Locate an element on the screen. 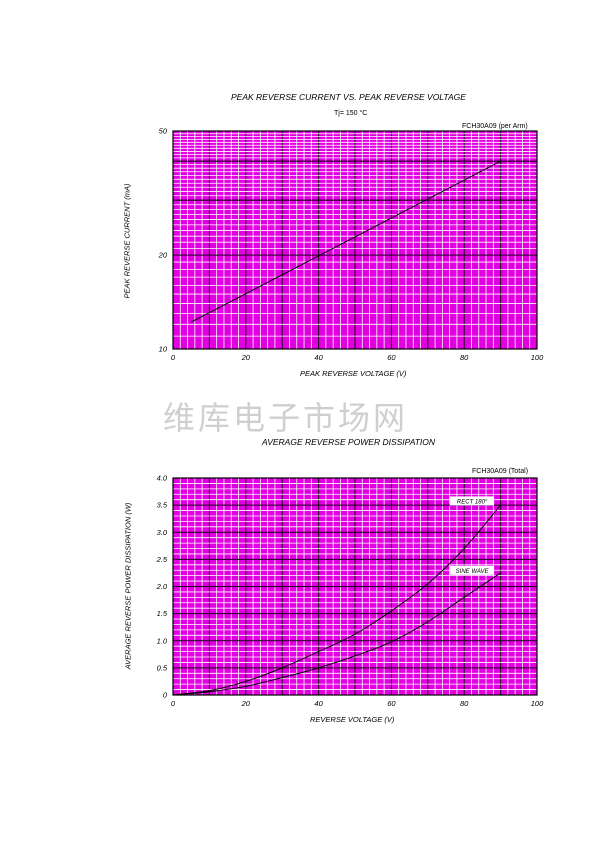 Image resolution: width=596 pixels, height=842 pixels. chart1-x-tick-label: 80 is located at coordinates (464, 357).